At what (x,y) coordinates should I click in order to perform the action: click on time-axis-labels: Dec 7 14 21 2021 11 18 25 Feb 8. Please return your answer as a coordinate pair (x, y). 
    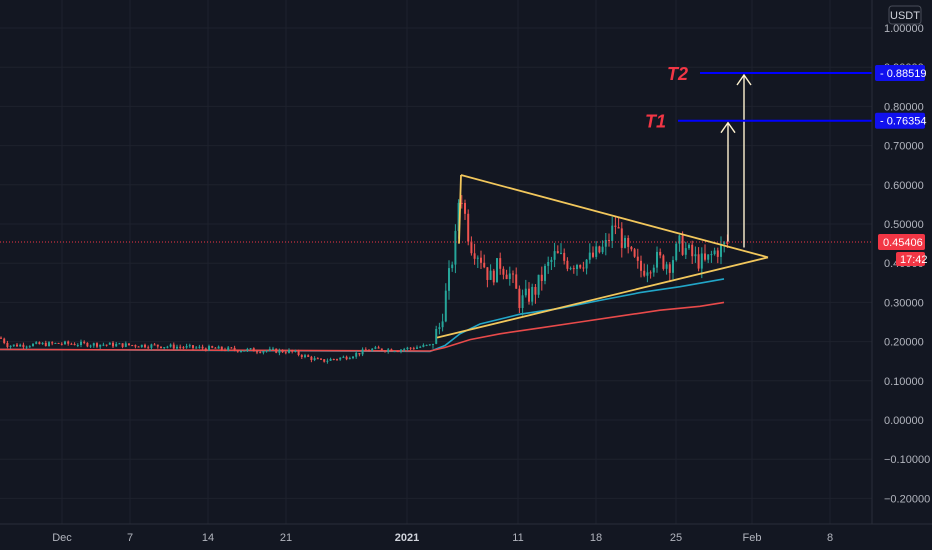
    Looking at the image, I should click on (442, 538).